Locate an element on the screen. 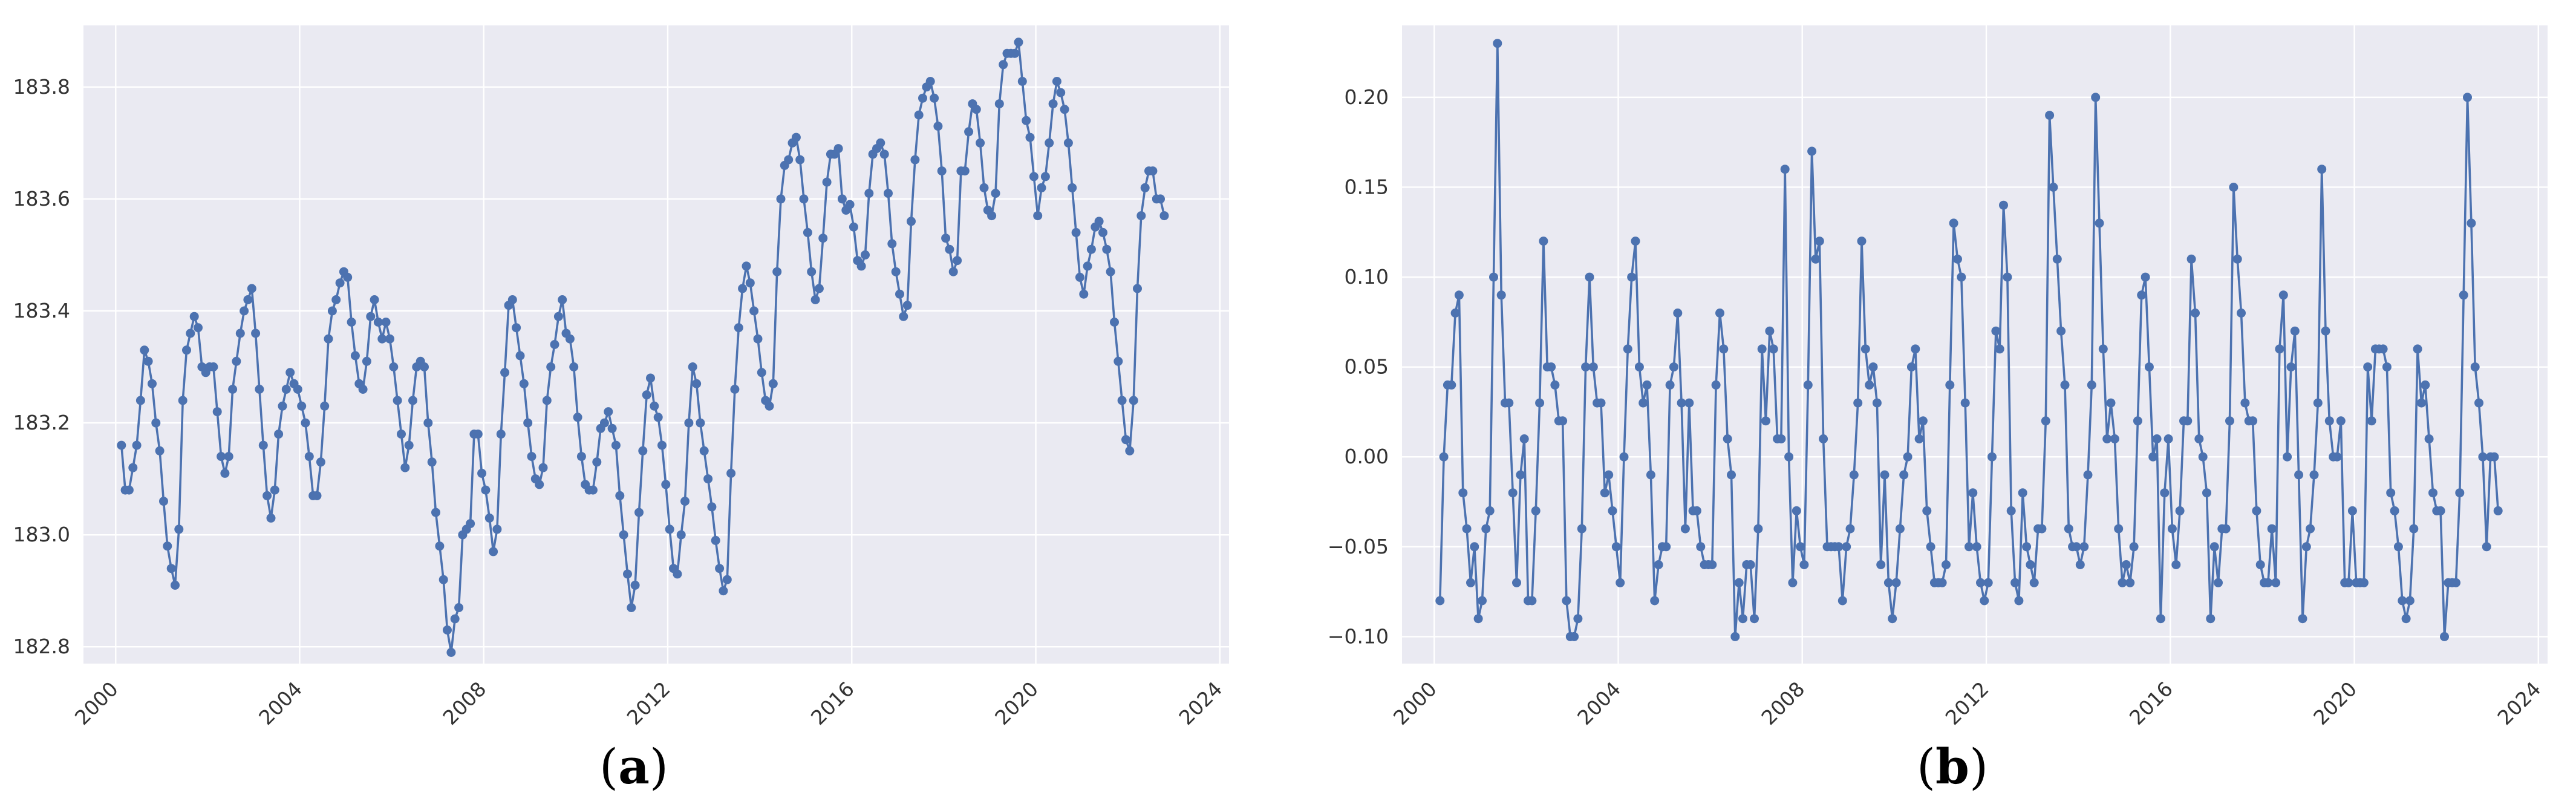  x-tick-label: 2000 is located at coordinates (97, 703).